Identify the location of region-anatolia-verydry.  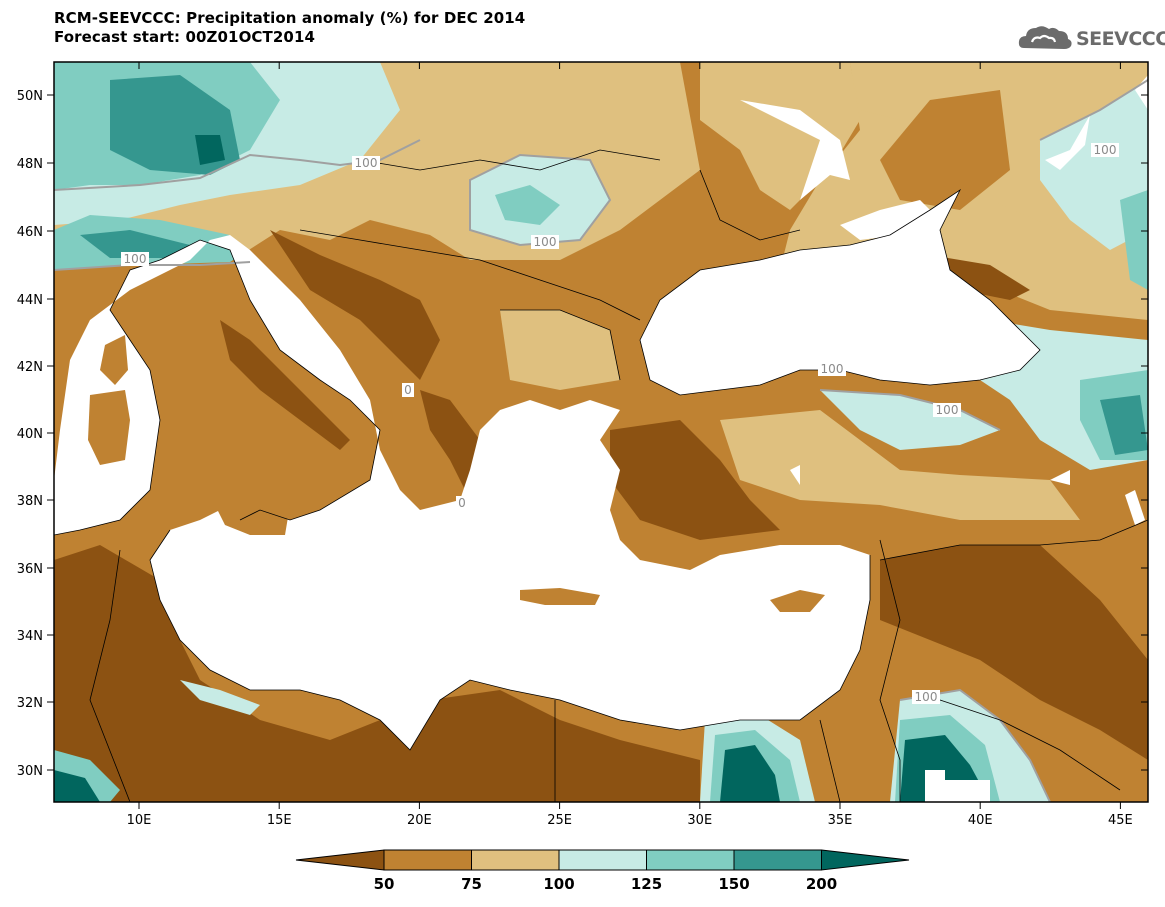
(695, 480).